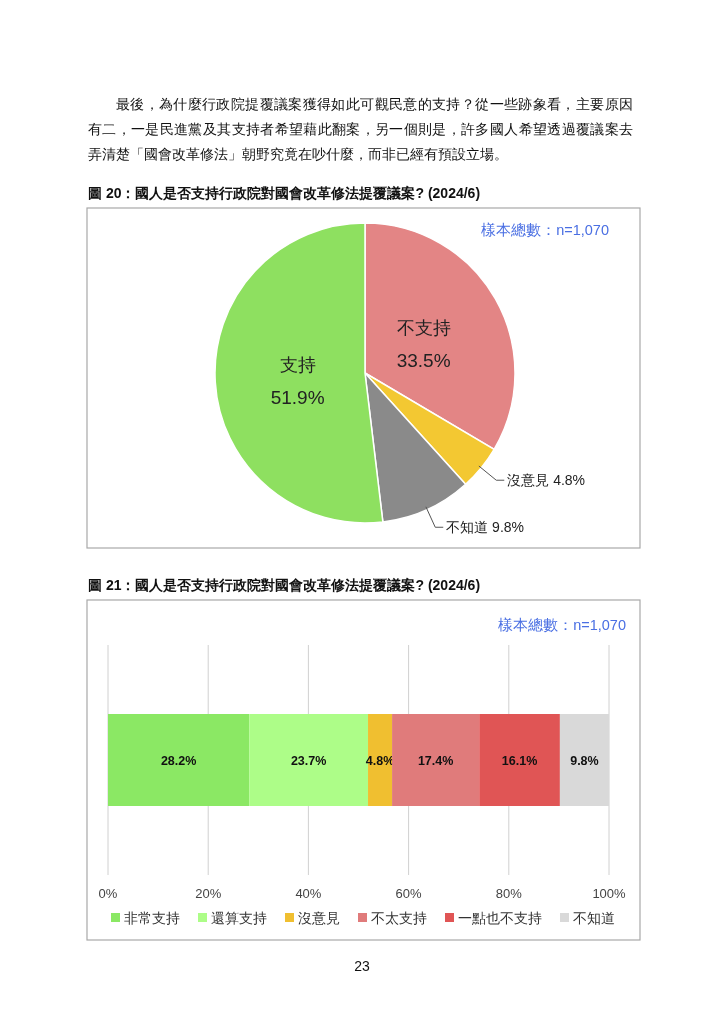 This screenshot has width=724, height=1024. What do you see at coordinates (284, 585) in the screenshot?
I see `title: 圖 21：國人是否支持行政院對國會改革修法提覆議案? (2024/6)` at bounding box center [284, 585].